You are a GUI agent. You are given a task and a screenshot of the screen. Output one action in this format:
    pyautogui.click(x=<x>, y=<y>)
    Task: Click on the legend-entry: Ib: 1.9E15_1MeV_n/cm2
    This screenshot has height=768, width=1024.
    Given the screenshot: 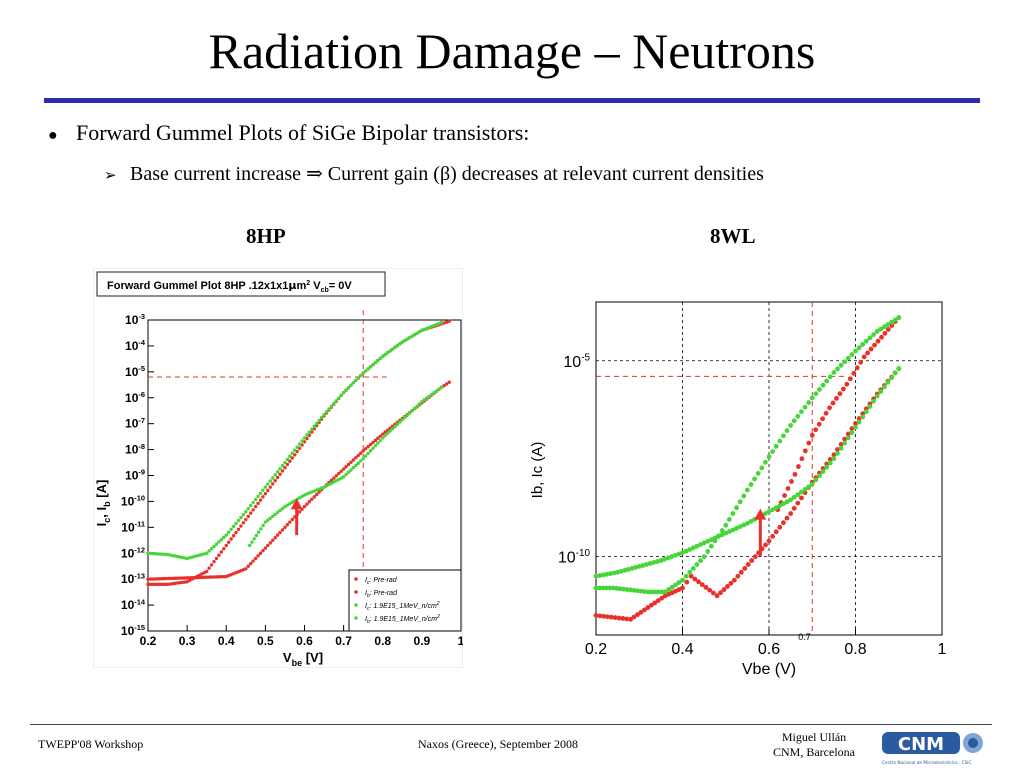 What is the action you would take?
    pyautogui.click(x=402, y=619)
    